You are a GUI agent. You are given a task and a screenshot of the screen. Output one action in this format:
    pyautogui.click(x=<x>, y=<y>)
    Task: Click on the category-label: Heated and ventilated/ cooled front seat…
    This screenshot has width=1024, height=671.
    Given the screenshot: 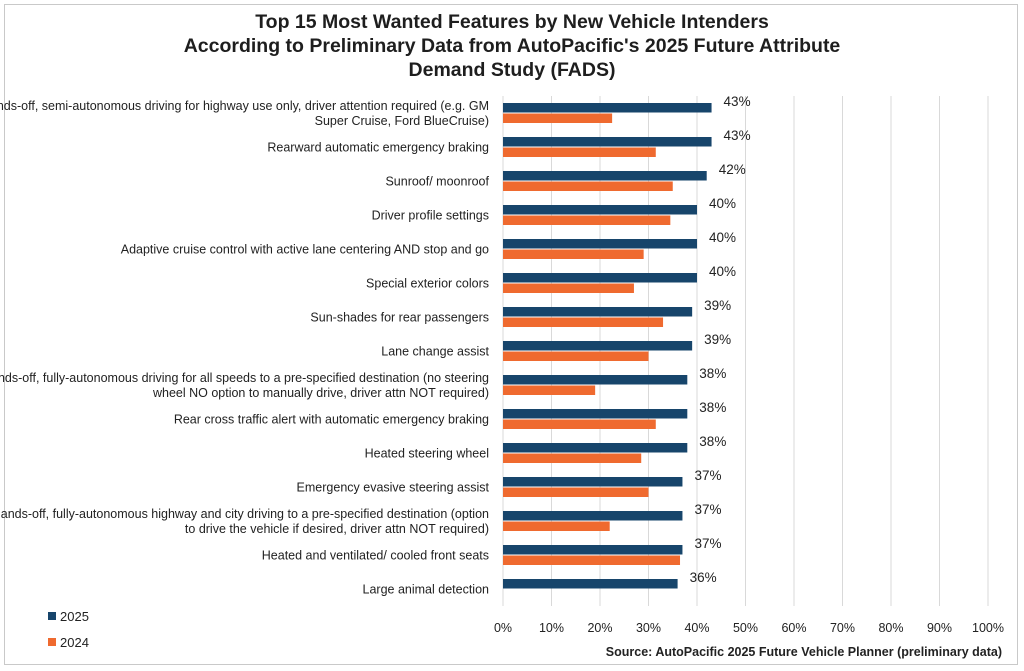 What is the action you would take?
    pyautogui.click(x=375, y=556)
    